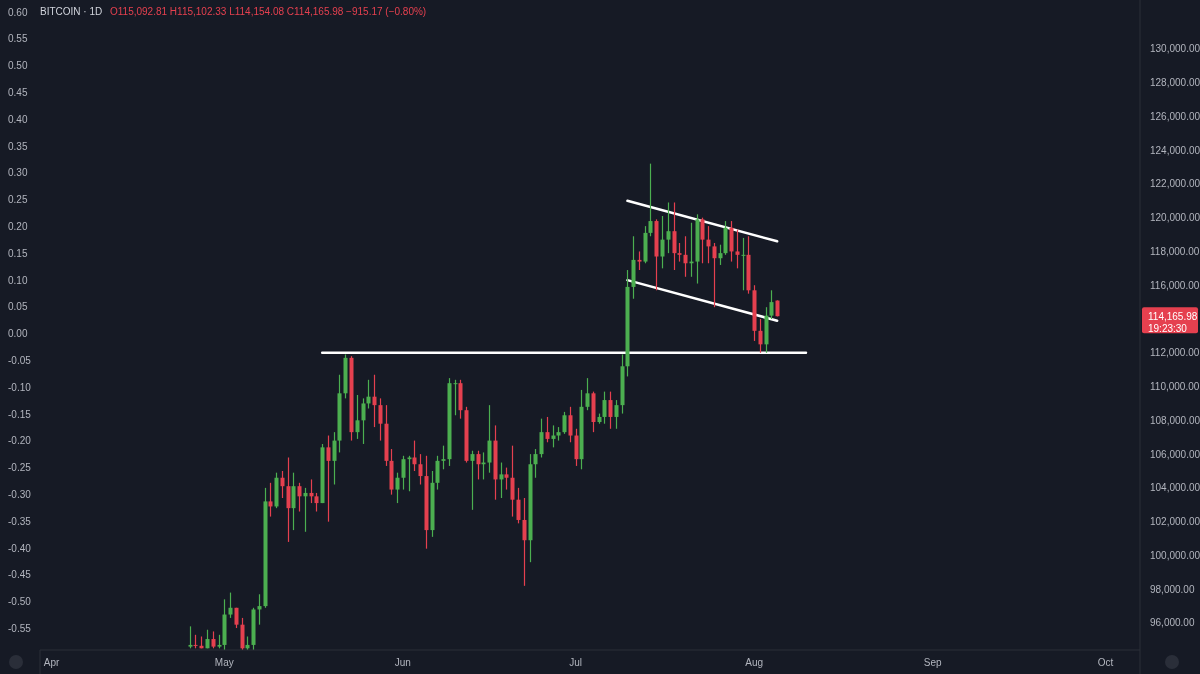 The image size is (1200, 674). Describe the element at coordinates (20, 629) in the screenshot. I see `y2-tick-label: -0.55` at that location.